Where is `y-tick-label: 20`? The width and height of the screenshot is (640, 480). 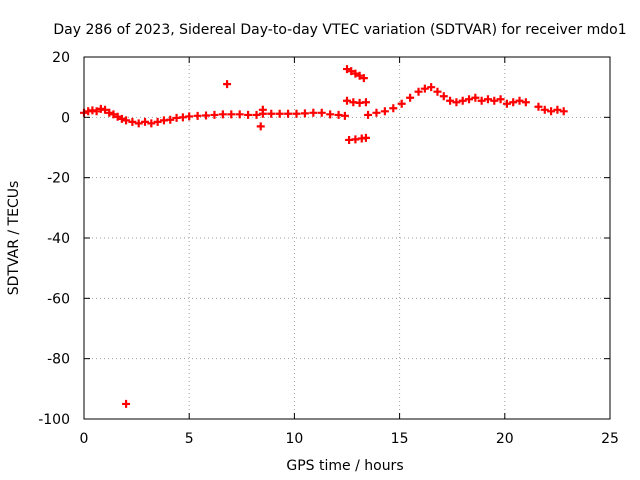
y-tick-label: 20 is located at coordinates (61, 58).